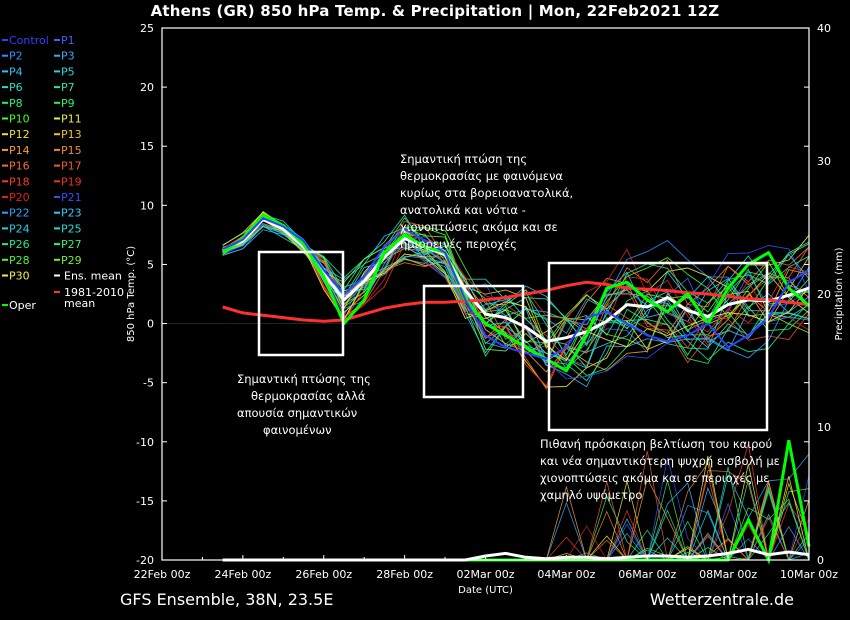 The height and width of the screenshot is (620, 850). What do you see at coordinates (68, 87) in the screenshot?
I see `legend-label-p7: P7` at bounding box center [68, 87].